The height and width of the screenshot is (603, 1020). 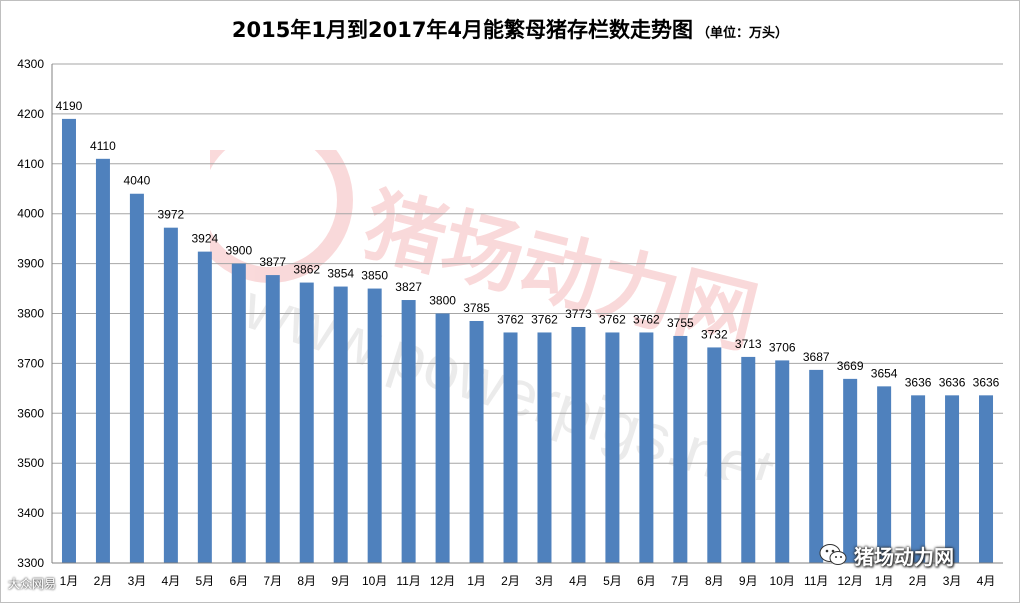 I want to click on chart-title: 2015年1月到2017年4月能繁母猪存栏数走势图 （单位：万头）, so click(x=510, y=29).